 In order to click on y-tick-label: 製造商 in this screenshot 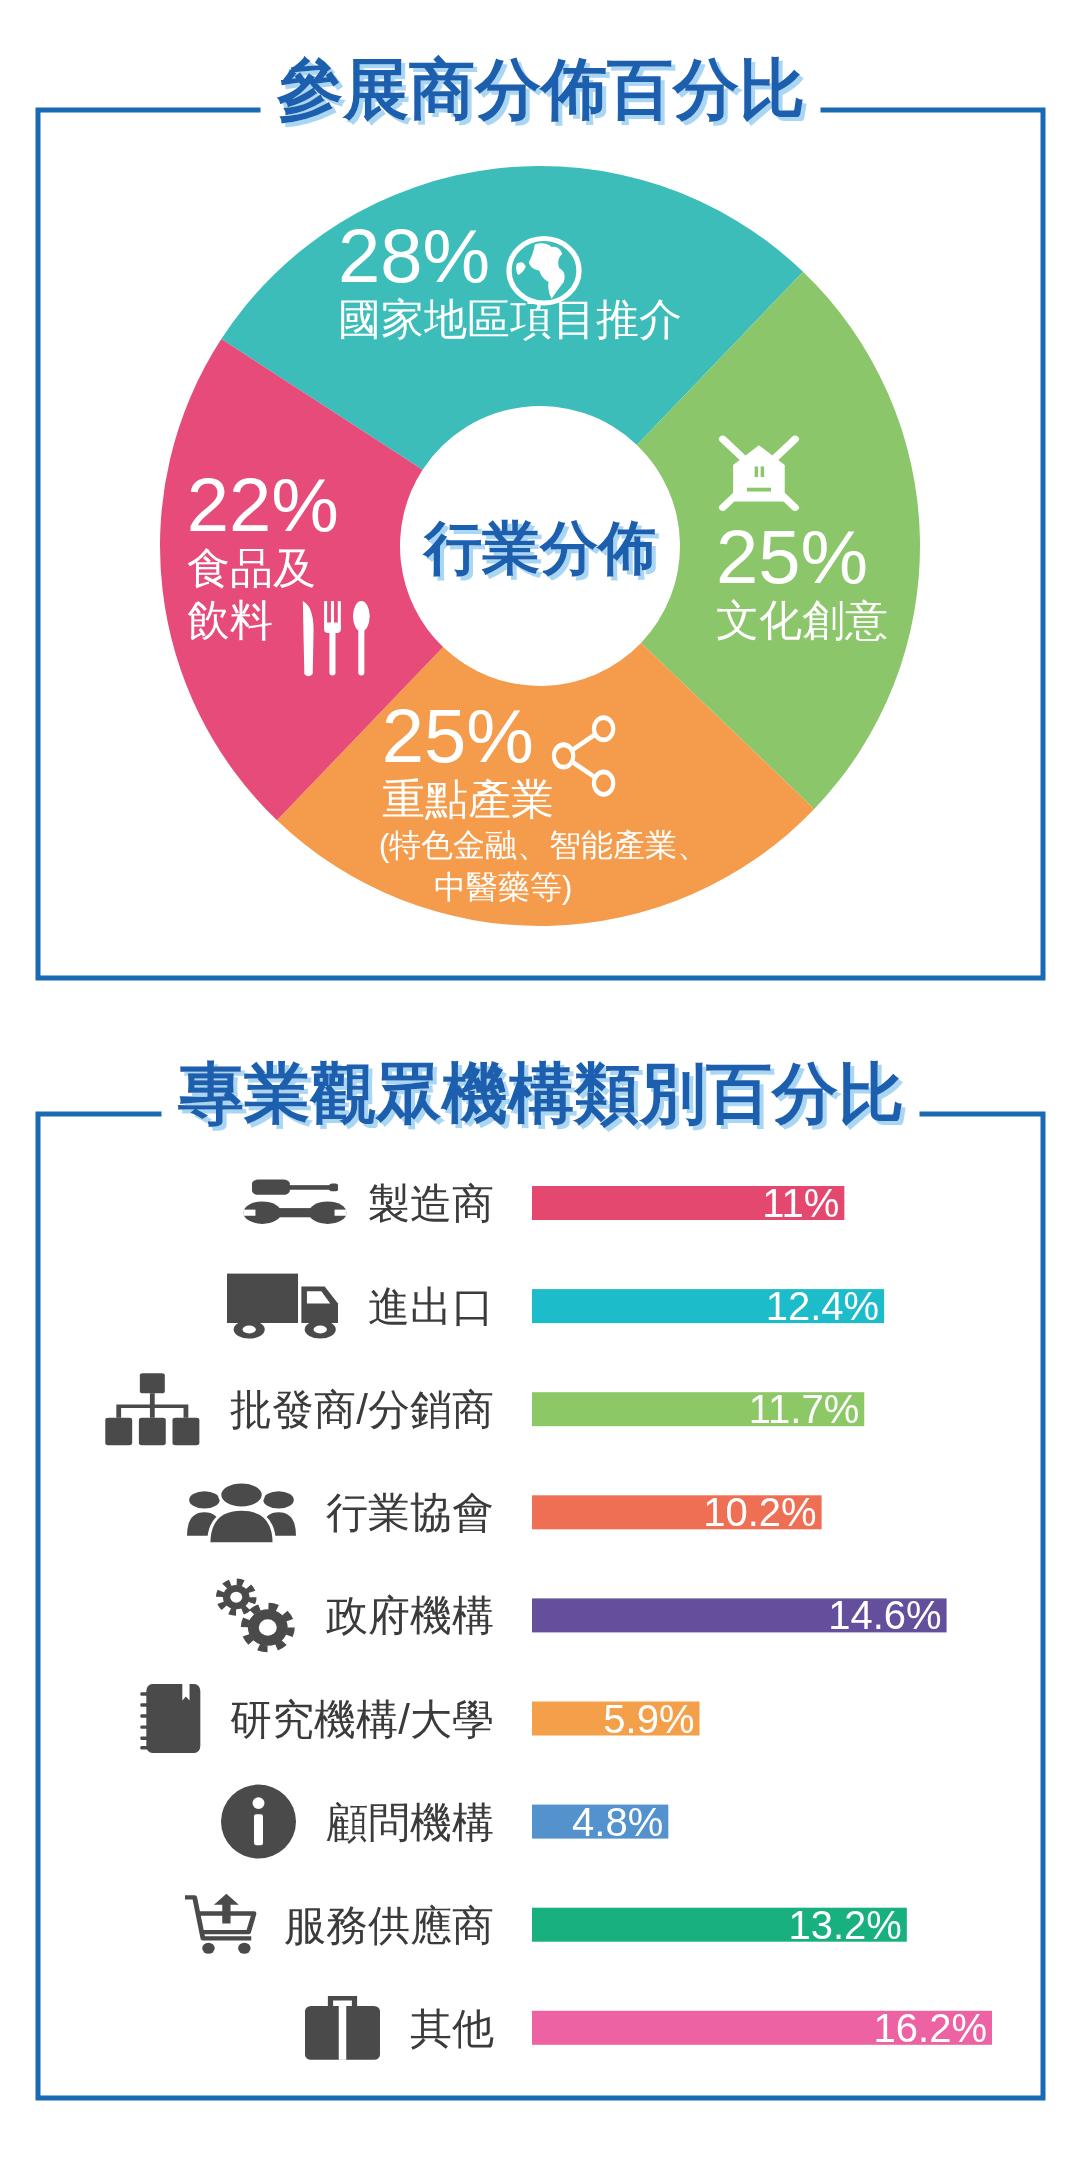, I will do `click(431, 1203)`.